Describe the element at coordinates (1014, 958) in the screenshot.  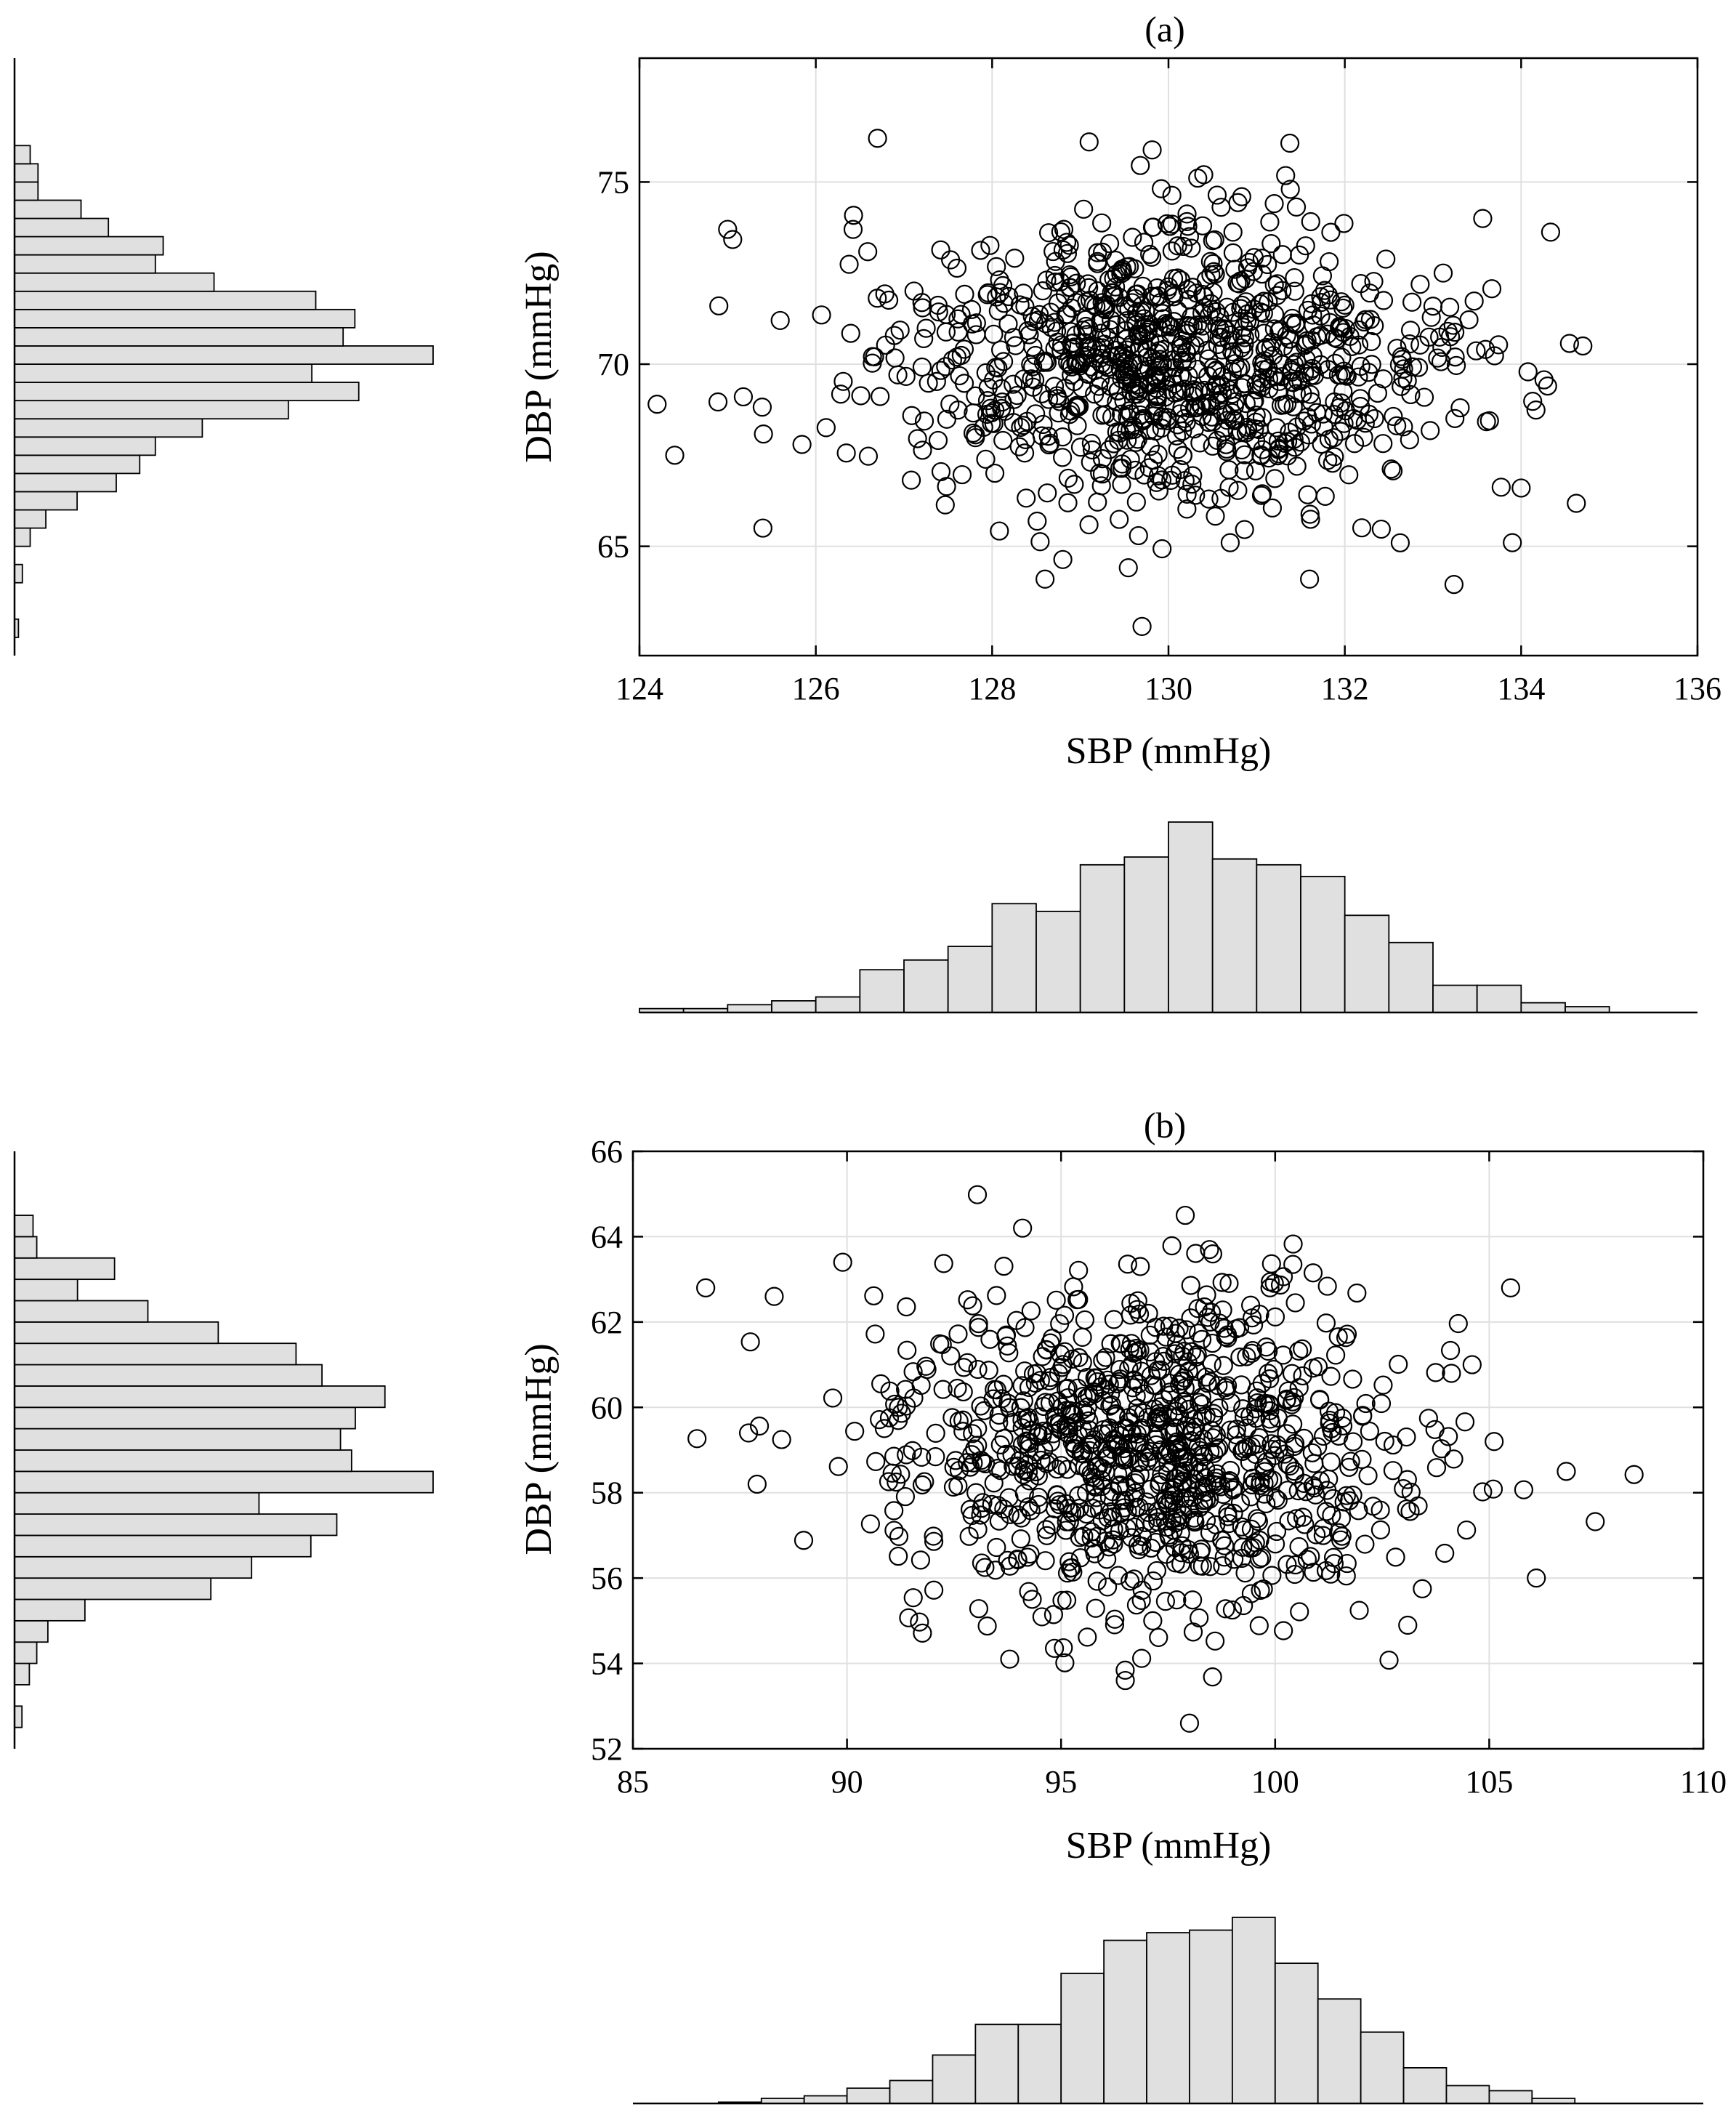
I see `a-x-hist-bar` at that location.